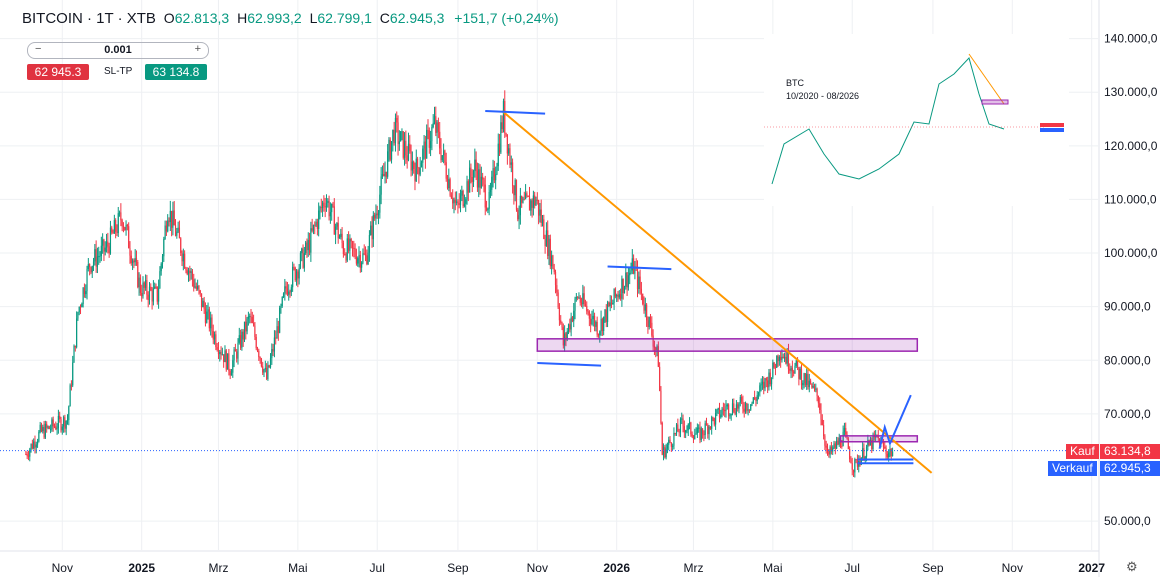 The width and height of the screenshot is (1167, 577). What do you see at coordinates (118, 71) in the screenshot?
I see `sl-tp-button: SL-TP` at bounding box center [118, 71].